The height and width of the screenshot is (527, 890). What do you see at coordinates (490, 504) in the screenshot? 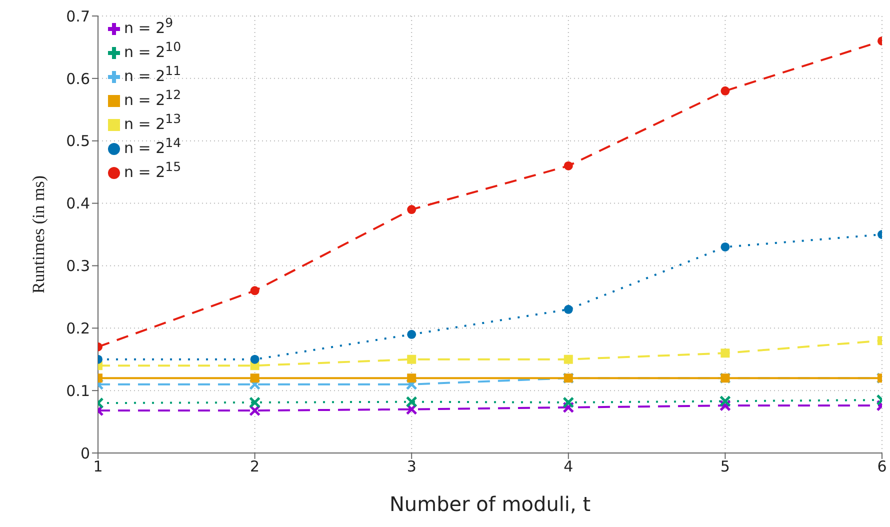
I see `x-axis-title: Number of moduli, t` at bounding box center [490, 504].